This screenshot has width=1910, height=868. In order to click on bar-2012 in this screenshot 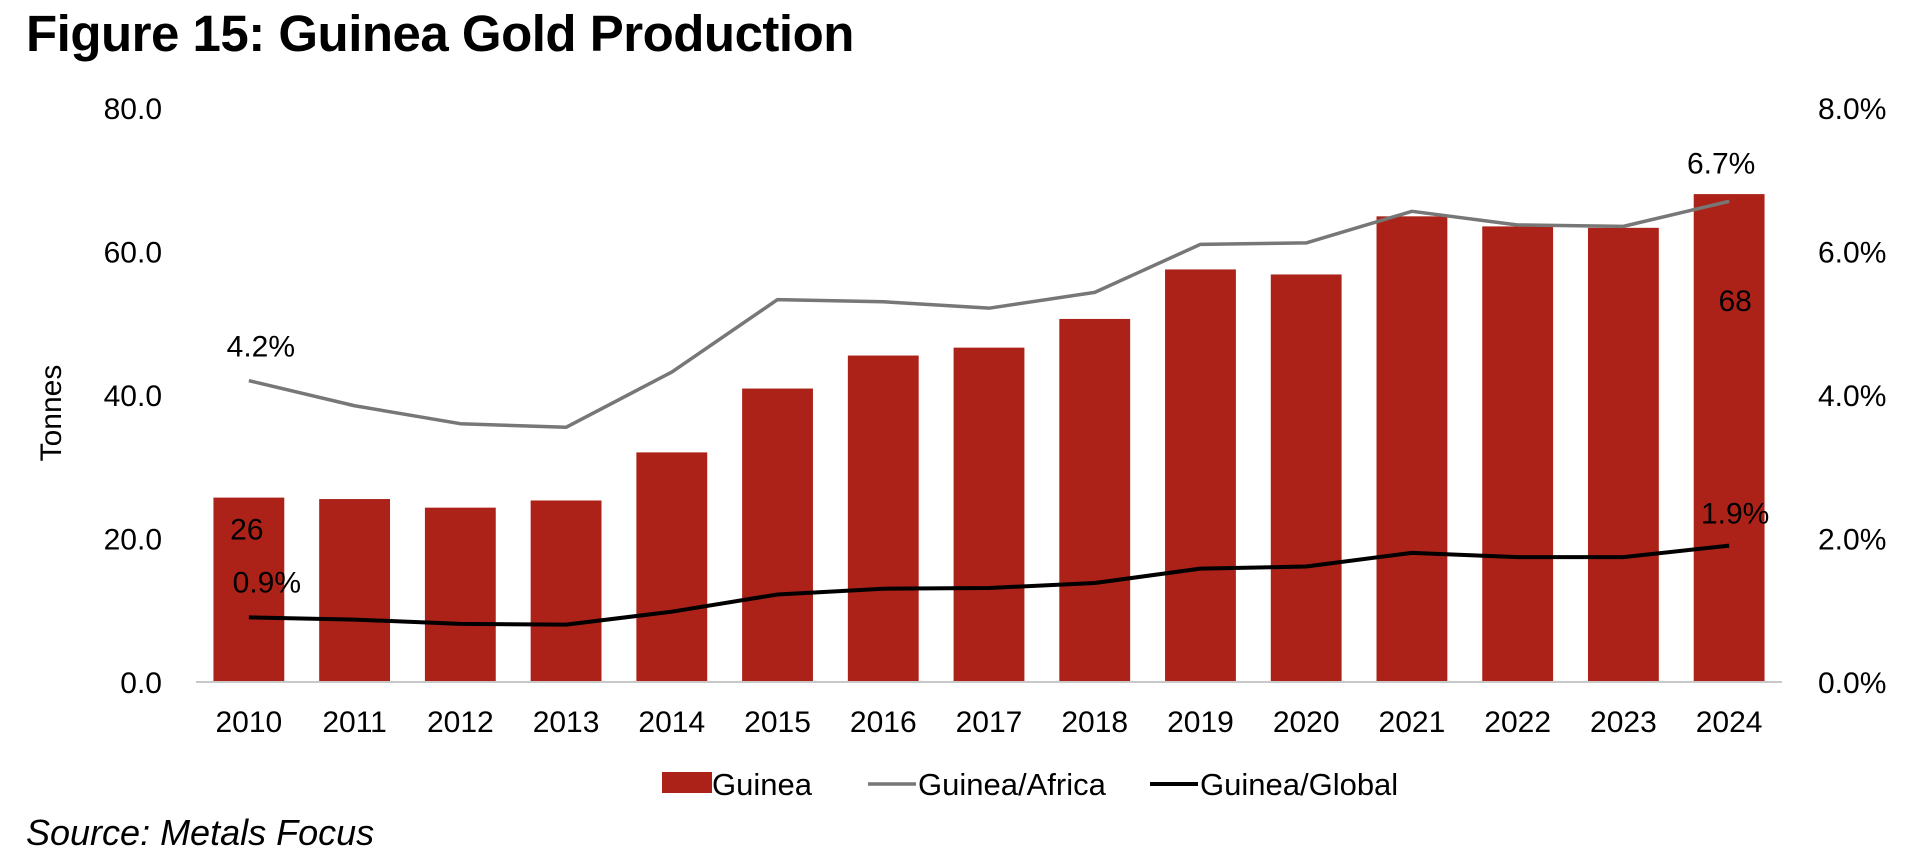, I will do `click(460, 594)`.